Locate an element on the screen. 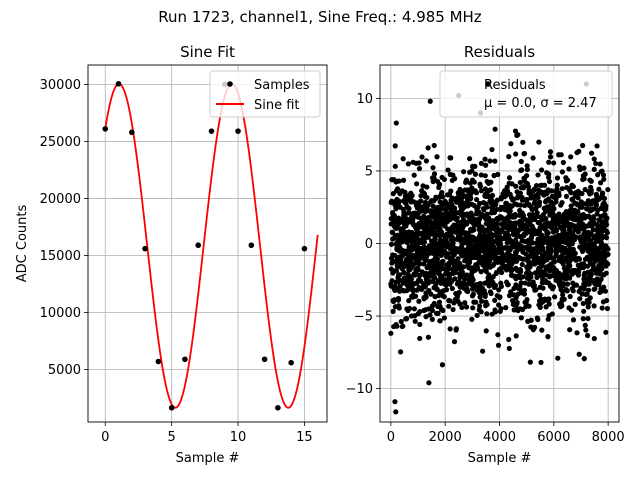  residuals-xtick-label-0: 0 is located at coordinates (391, 437).